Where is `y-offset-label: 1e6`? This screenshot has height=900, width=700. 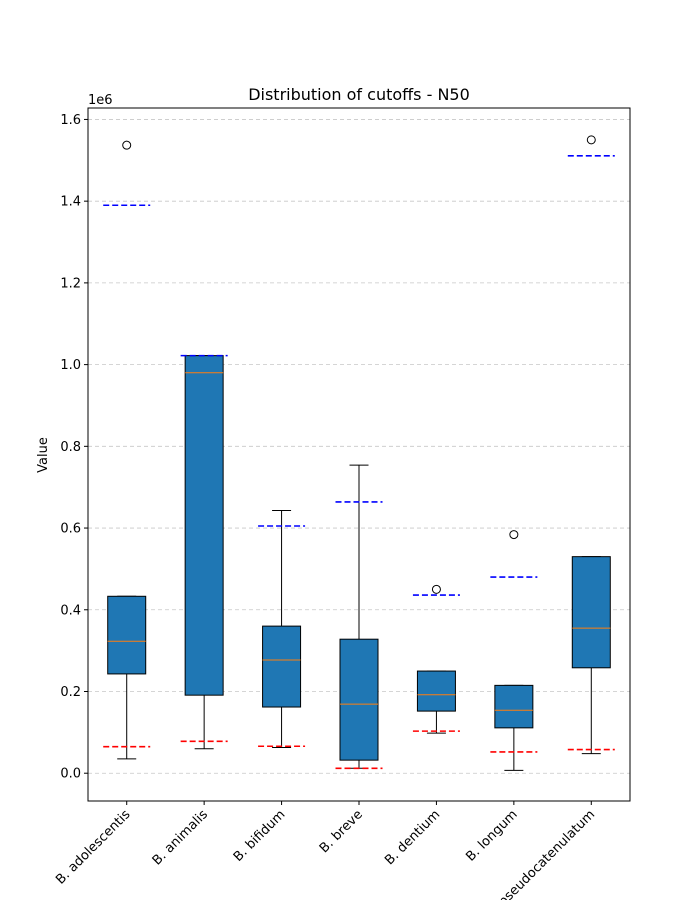
y-offset-label: 1e6 is located at coordinates (100, 100).